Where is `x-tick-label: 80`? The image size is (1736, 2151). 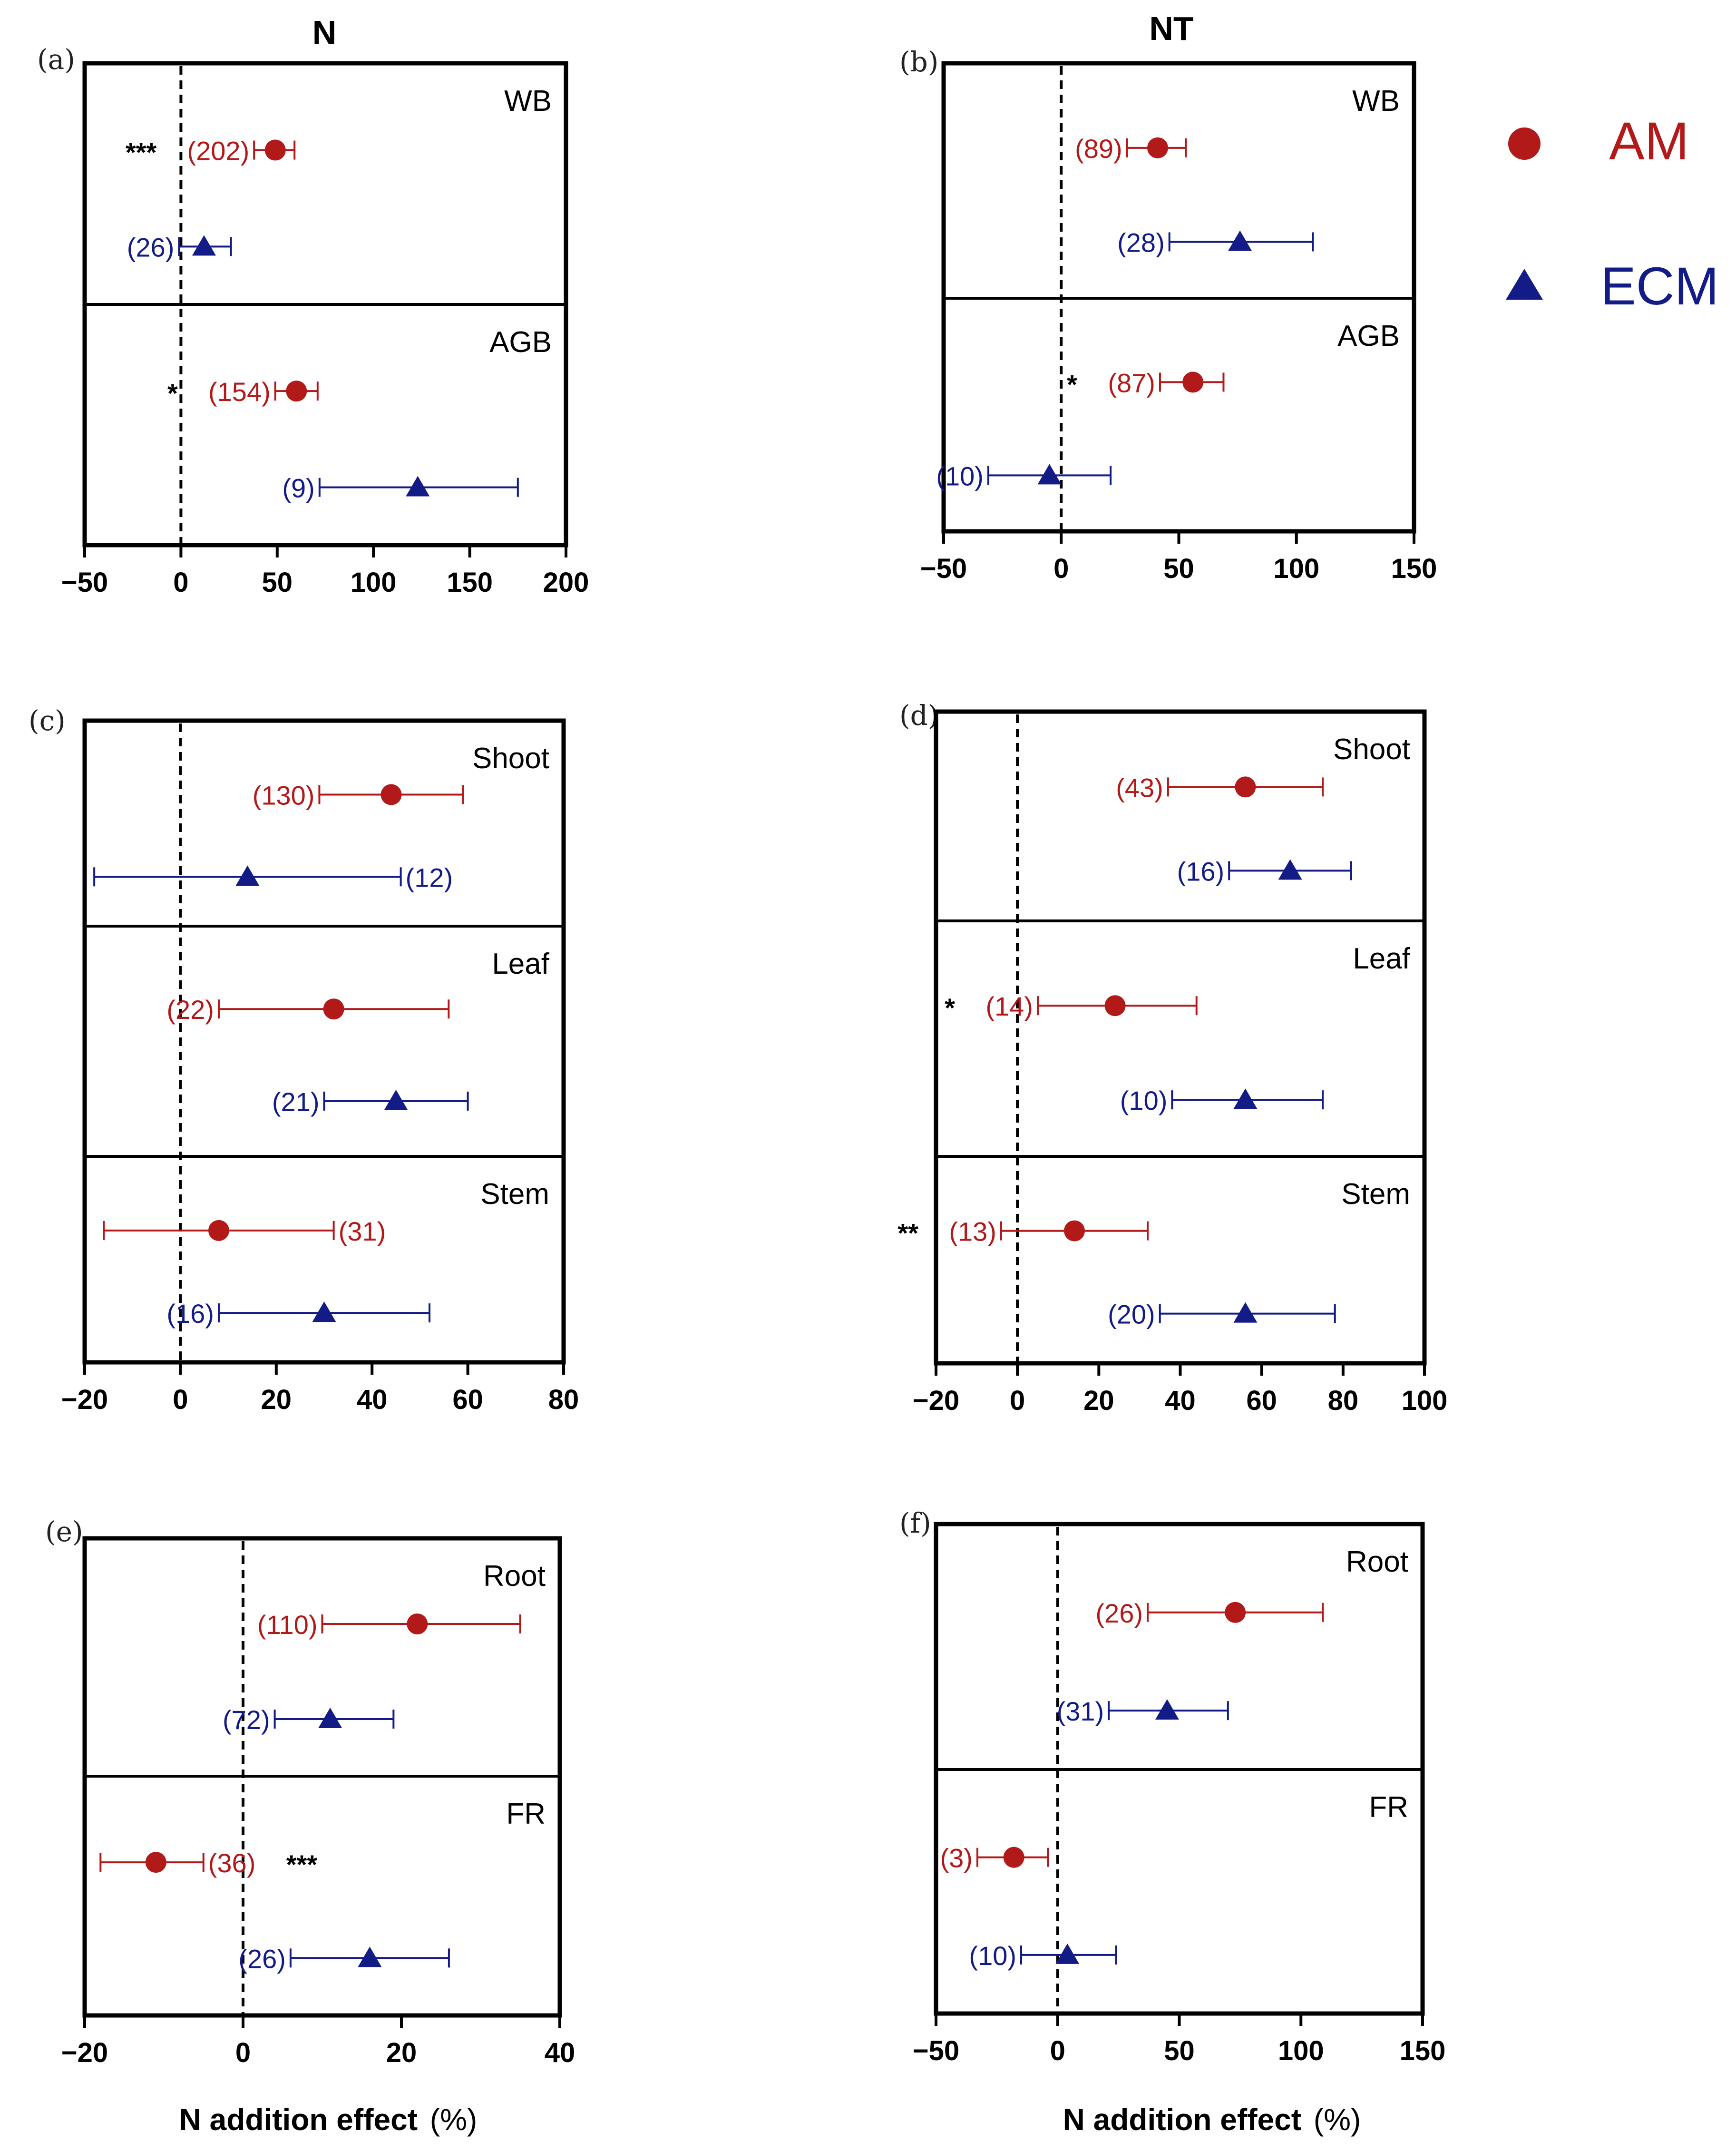 x-tick-label: 80 is located at coordinates (1344, 1400).